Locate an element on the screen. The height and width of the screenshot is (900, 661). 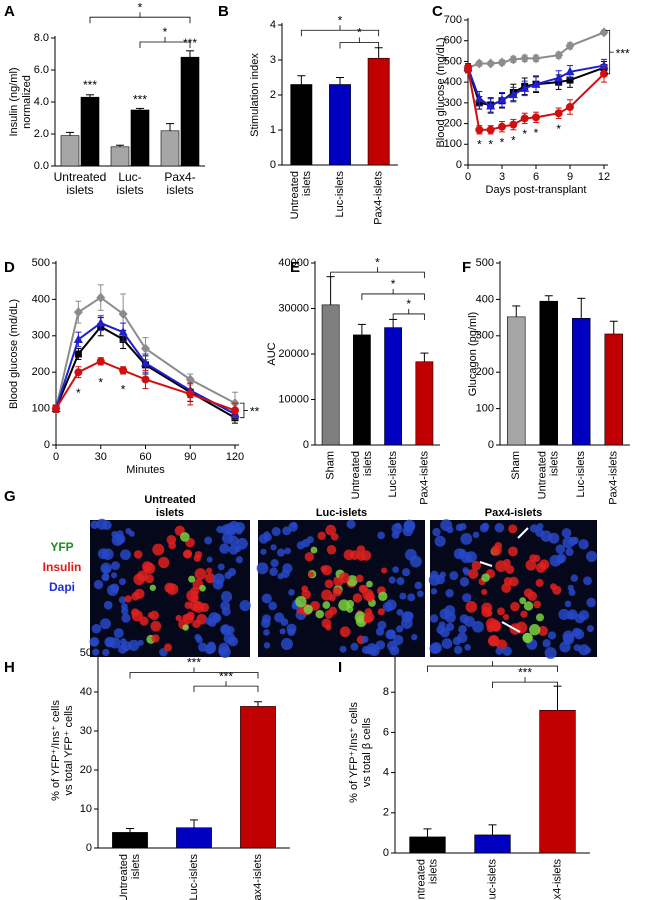
y-tick-label: 400 is located at coordinates (485, 299).